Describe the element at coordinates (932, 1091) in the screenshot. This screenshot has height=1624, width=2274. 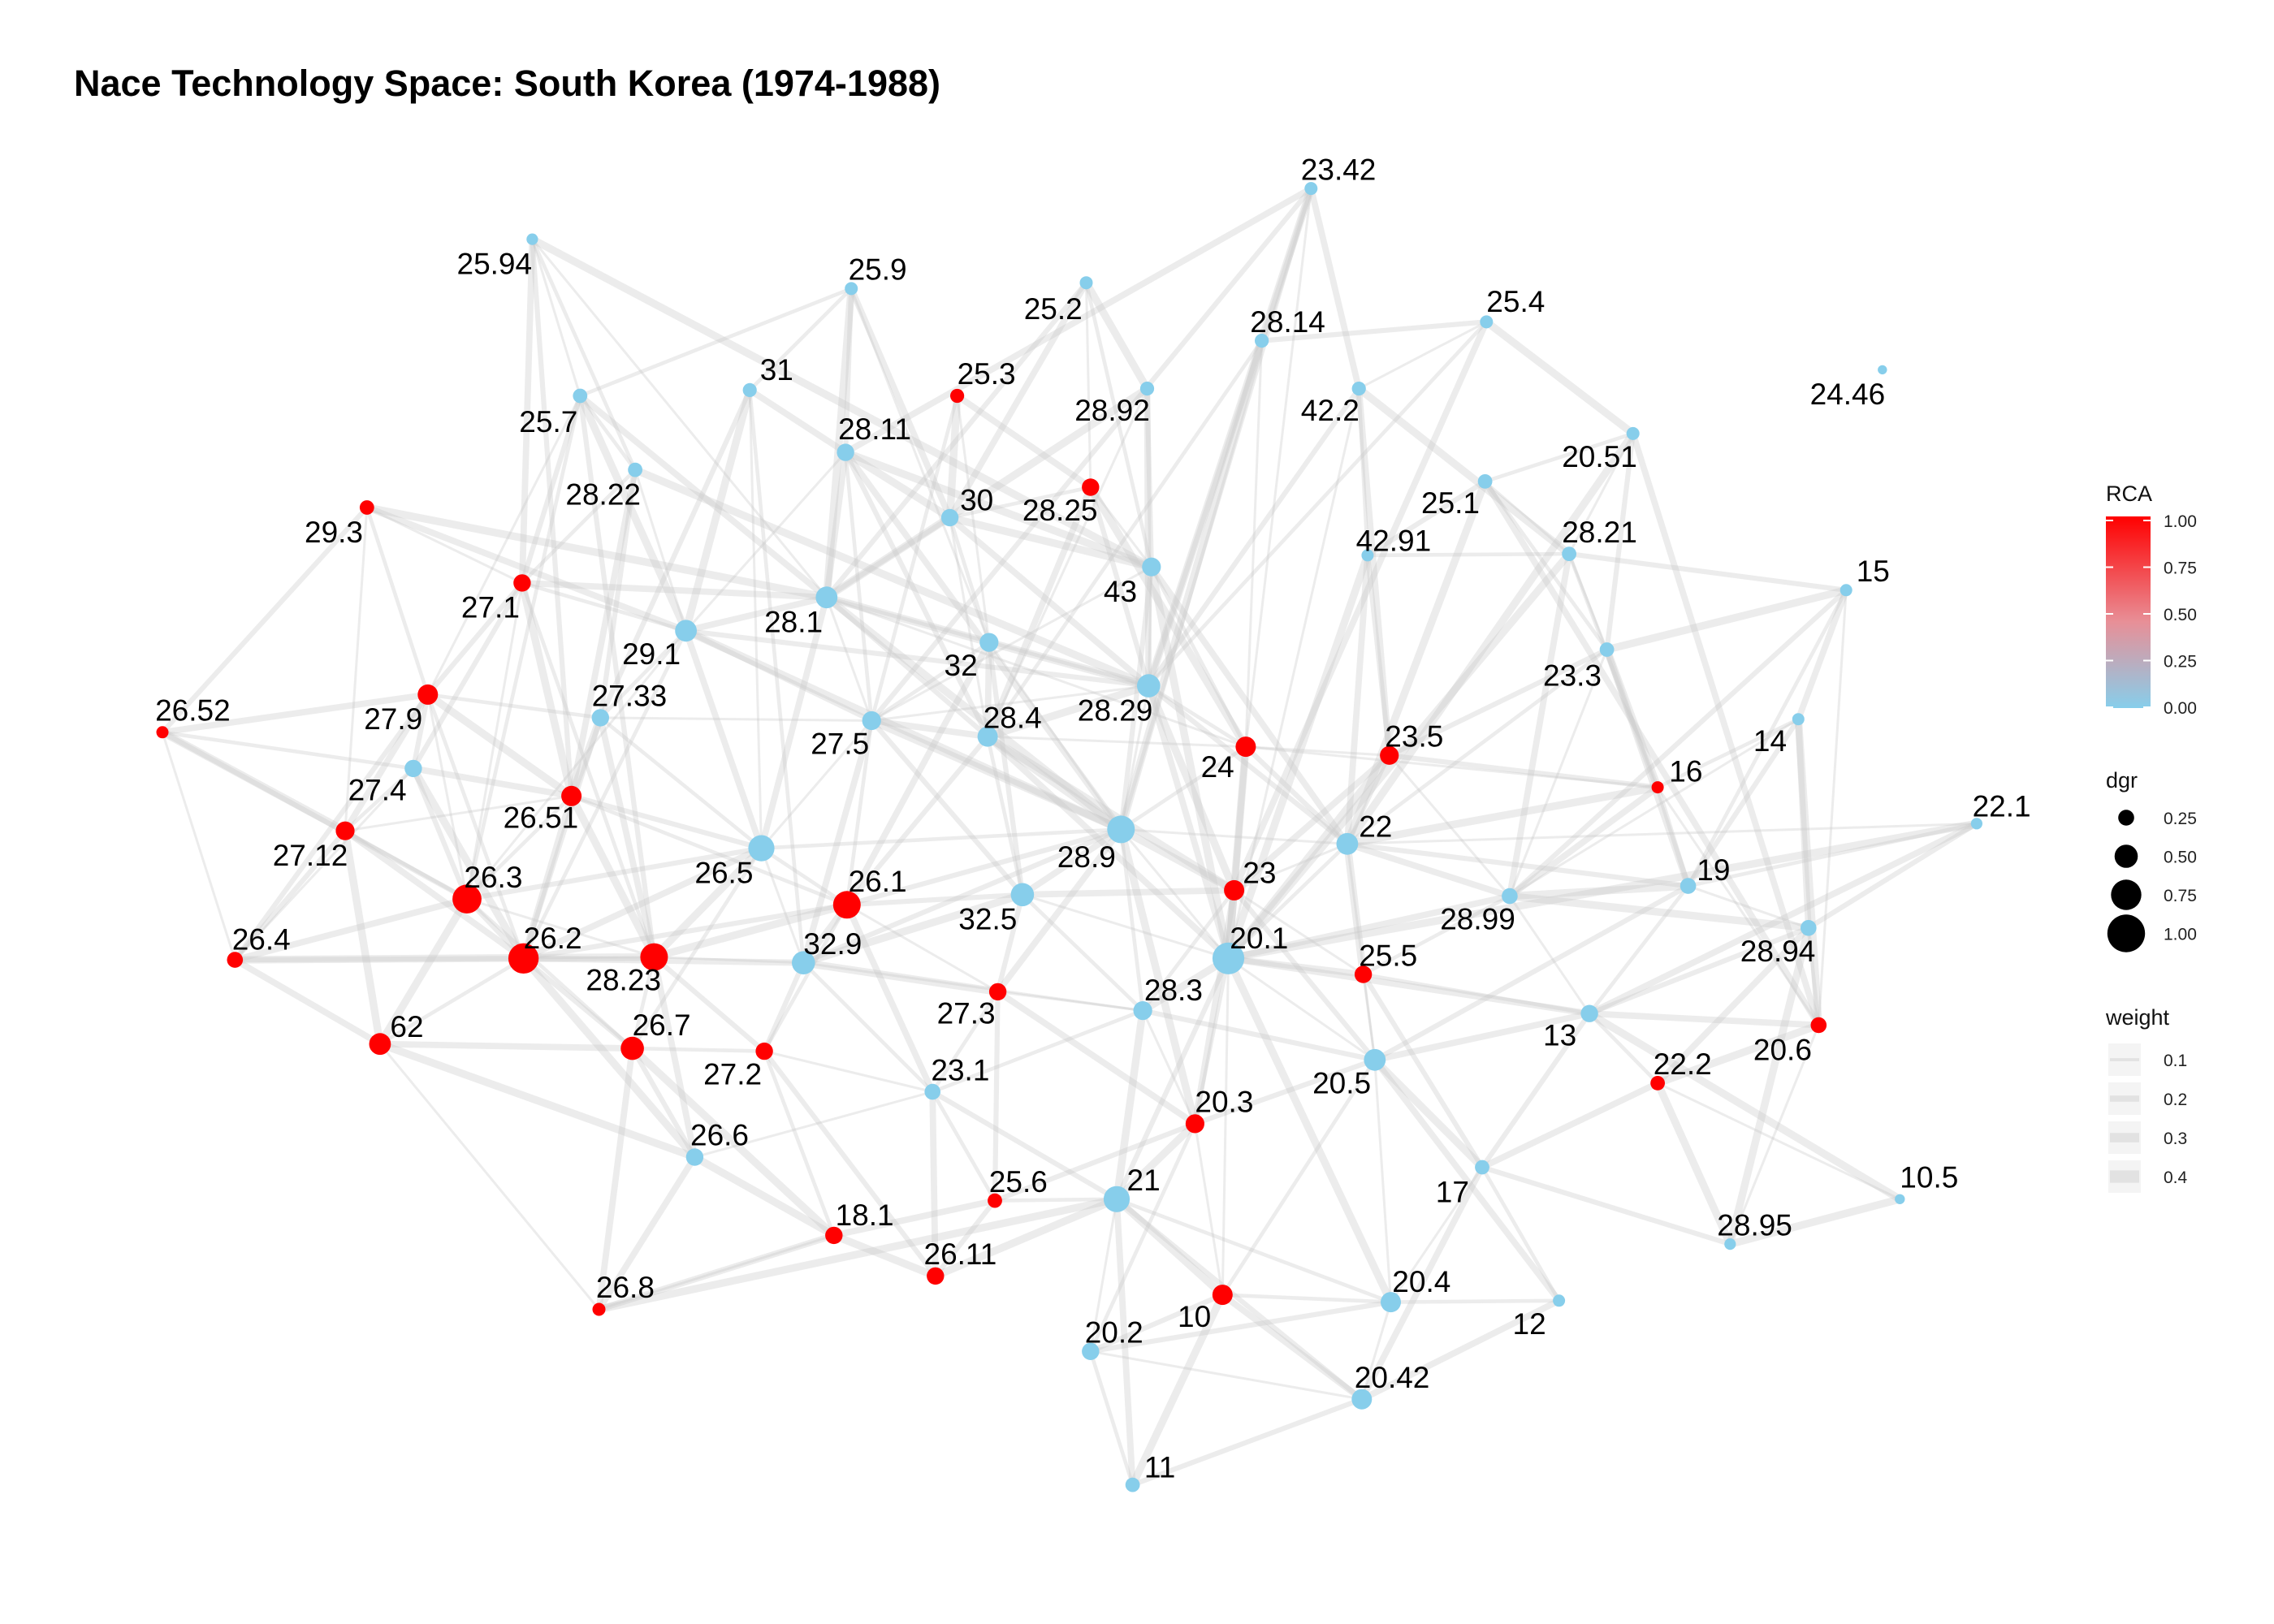
I see `node-23.1` at that location.